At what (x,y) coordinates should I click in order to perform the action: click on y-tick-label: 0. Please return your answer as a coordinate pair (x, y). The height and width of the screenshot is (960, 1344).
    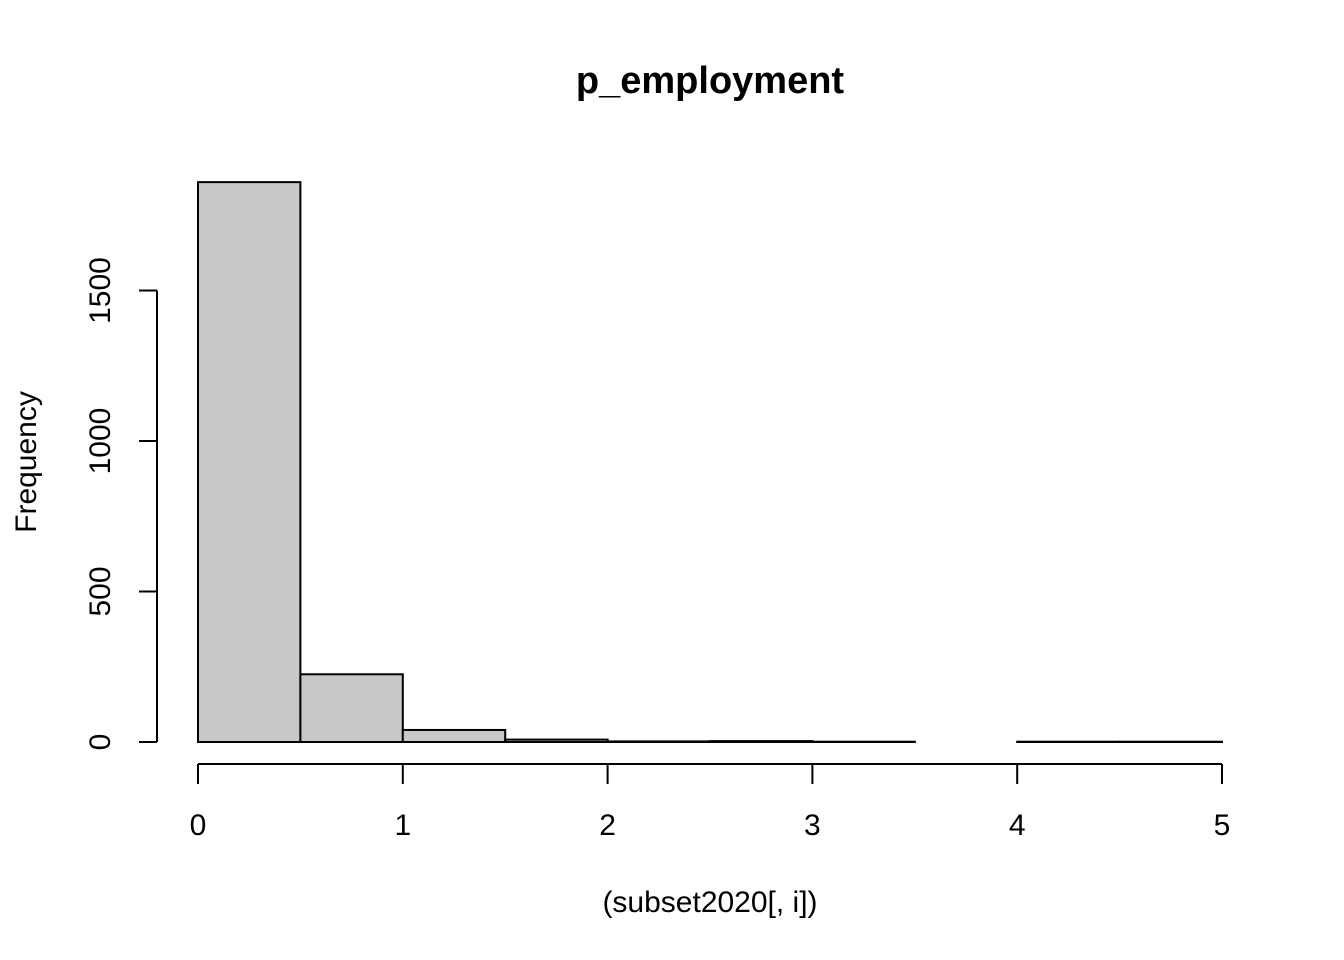
    Looking at the image, I should click on (100, 742).